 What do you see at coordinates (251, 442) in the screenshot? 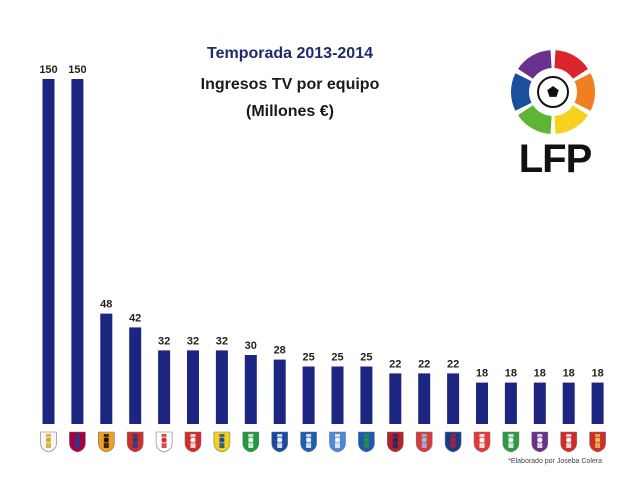
I see `betis-crest-icon` at bounding box center [251, 442].